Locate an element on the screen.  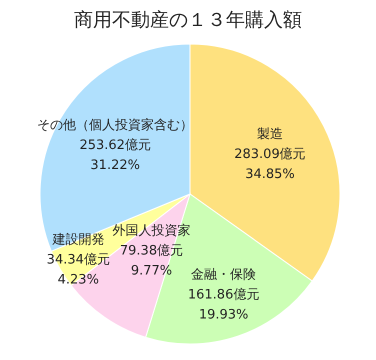
slice-label: 金融・保険 is located at coordinates (223, 274).